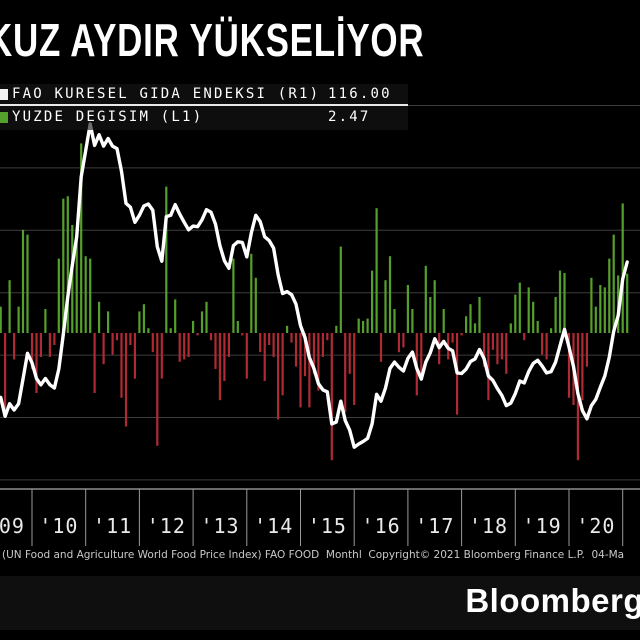  I want to click on x-tick-label: '18, so click(488, 526).